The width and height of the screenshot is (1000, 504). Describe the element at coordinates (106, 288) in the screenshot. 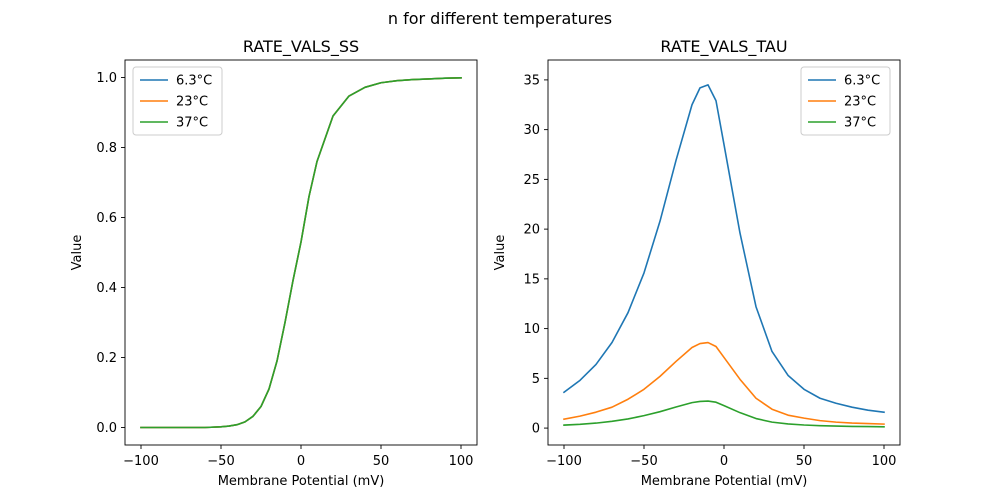

I see `y-tick-label: 0.4` at that location.